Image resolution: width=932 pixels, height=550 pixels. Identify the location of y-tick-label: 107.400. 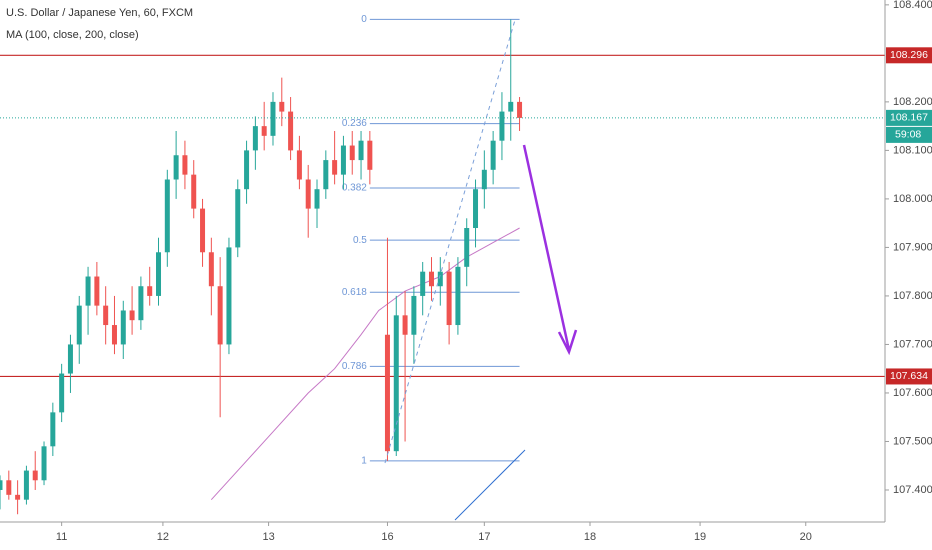
(912, 490).